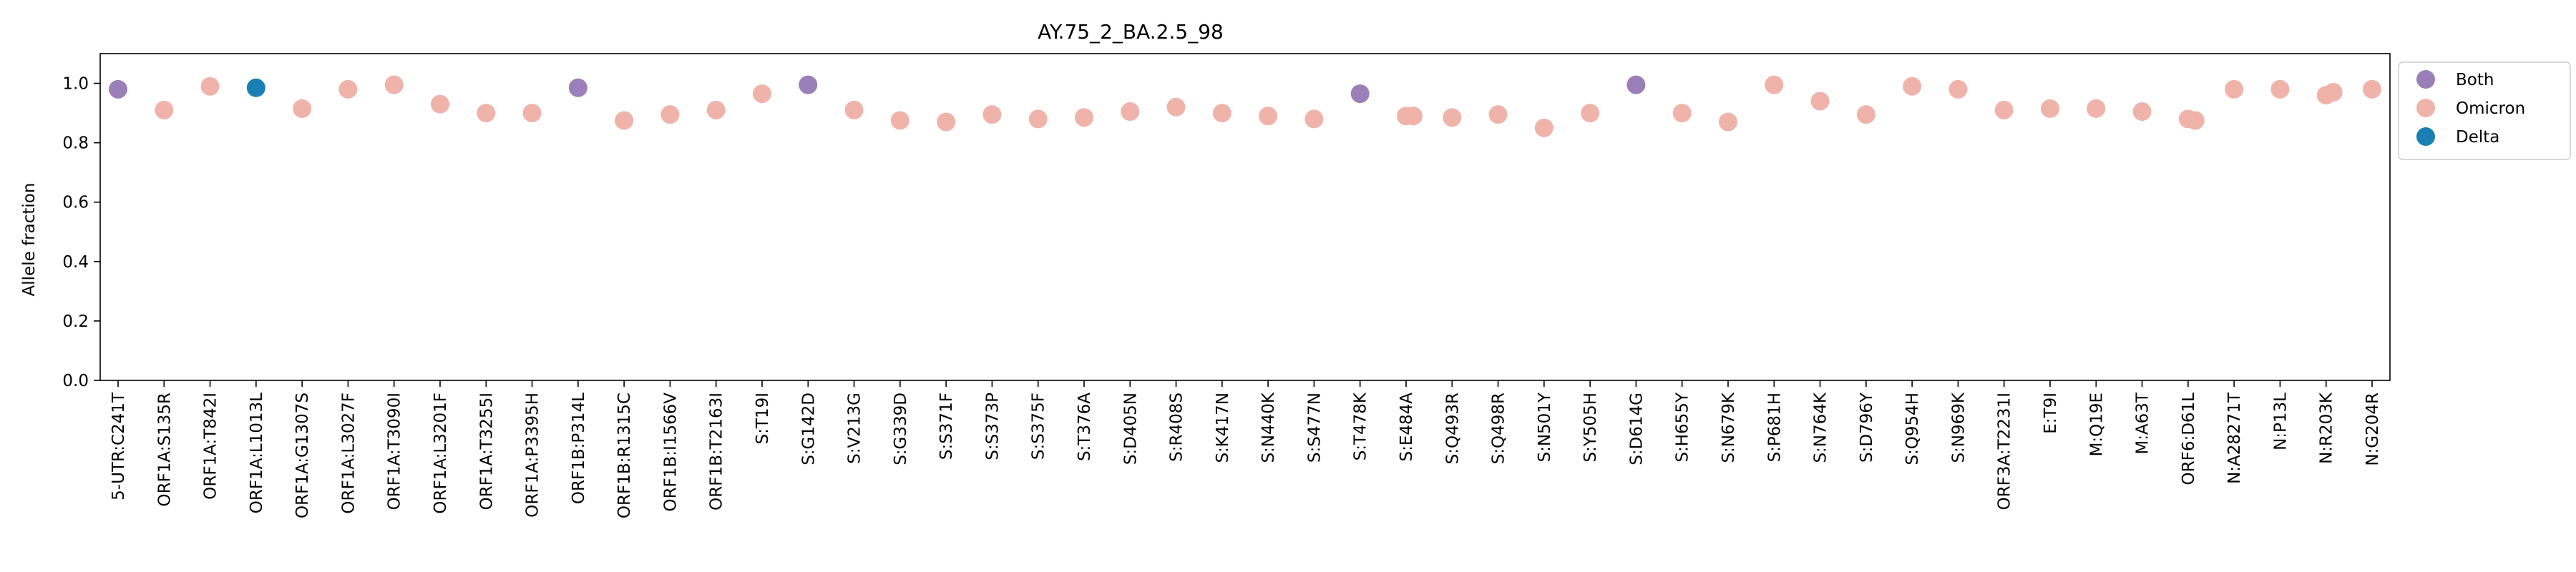  What do you see at coordinates (855, 428) in the screenshot?
I see `x-tick-label: S:V213G` at bounding box center [855, 428].